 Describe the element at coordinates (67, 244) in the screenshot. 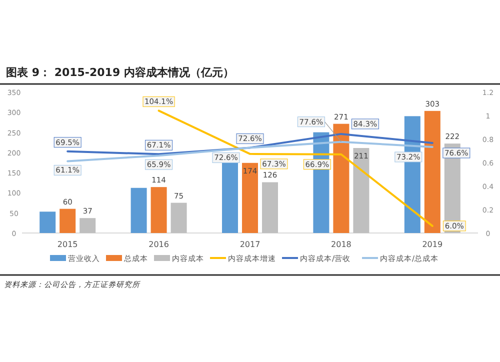

I see `x-tick-label: 2015` at that location.